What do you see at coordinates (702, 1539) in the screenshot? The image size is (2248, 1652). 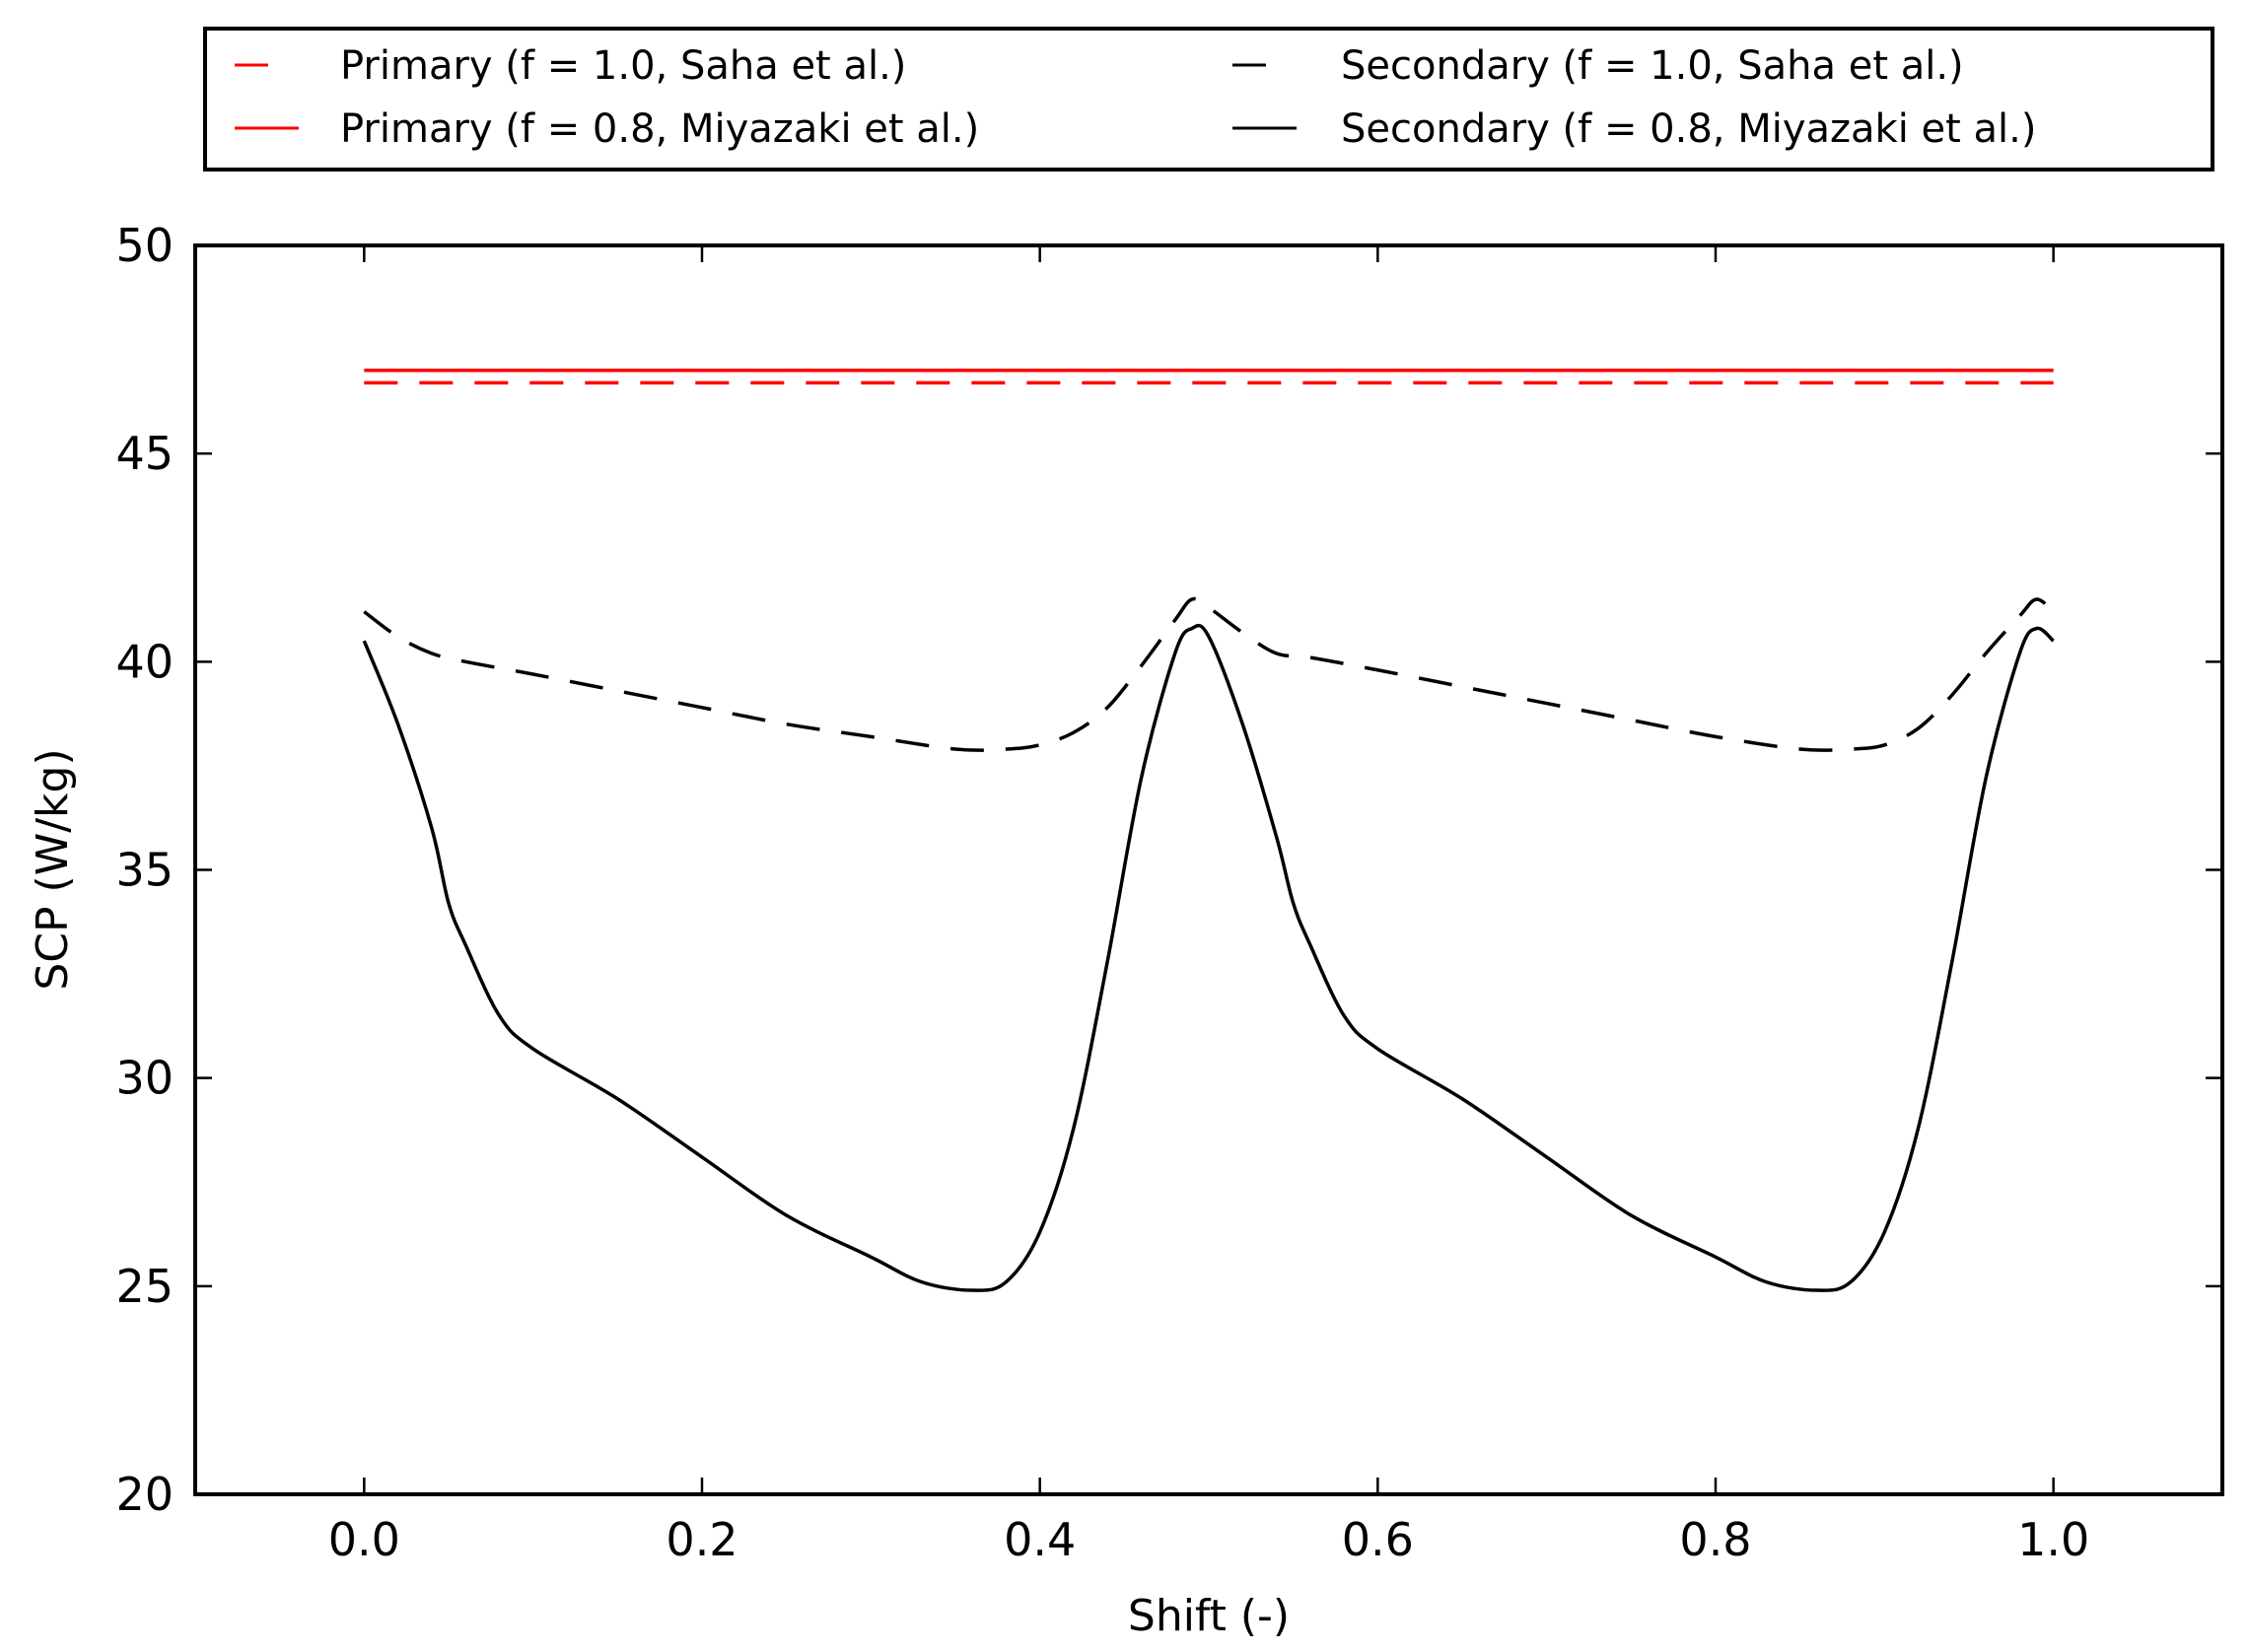 I see `x-tick-label: 0.2` at bounding box center [702, 1539].